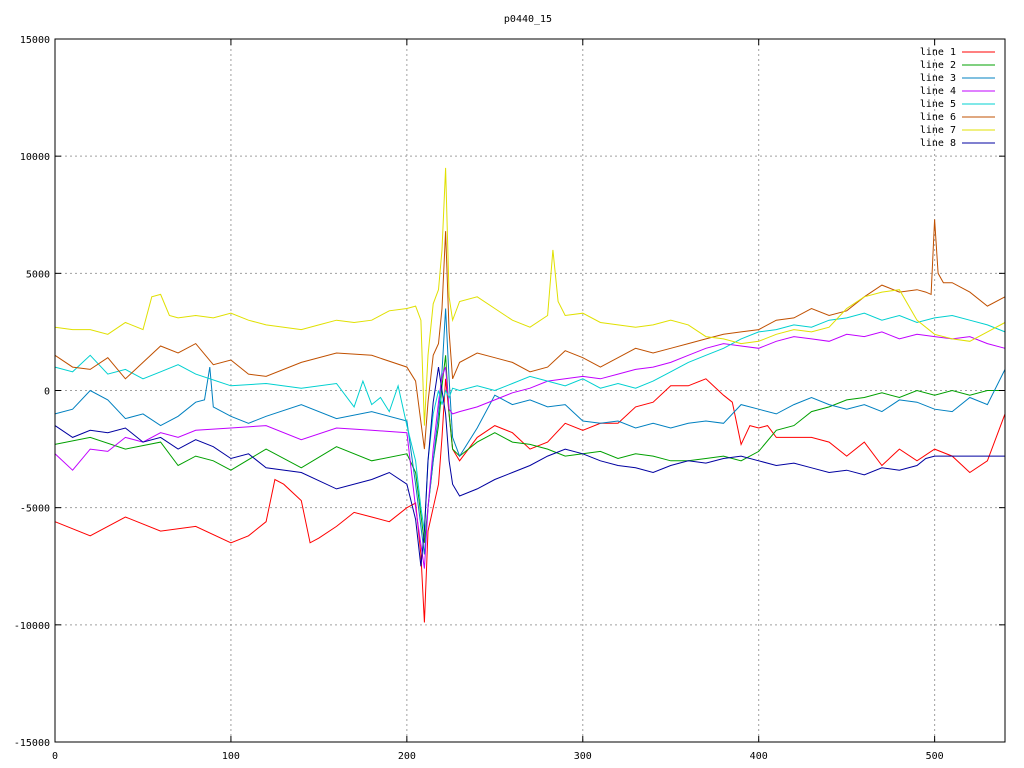 The height and width of the screenshot is (768, 1024). Describe the element at coordinates (938, 78) in the screenshot. I see `legend-label: line 3` at that location.